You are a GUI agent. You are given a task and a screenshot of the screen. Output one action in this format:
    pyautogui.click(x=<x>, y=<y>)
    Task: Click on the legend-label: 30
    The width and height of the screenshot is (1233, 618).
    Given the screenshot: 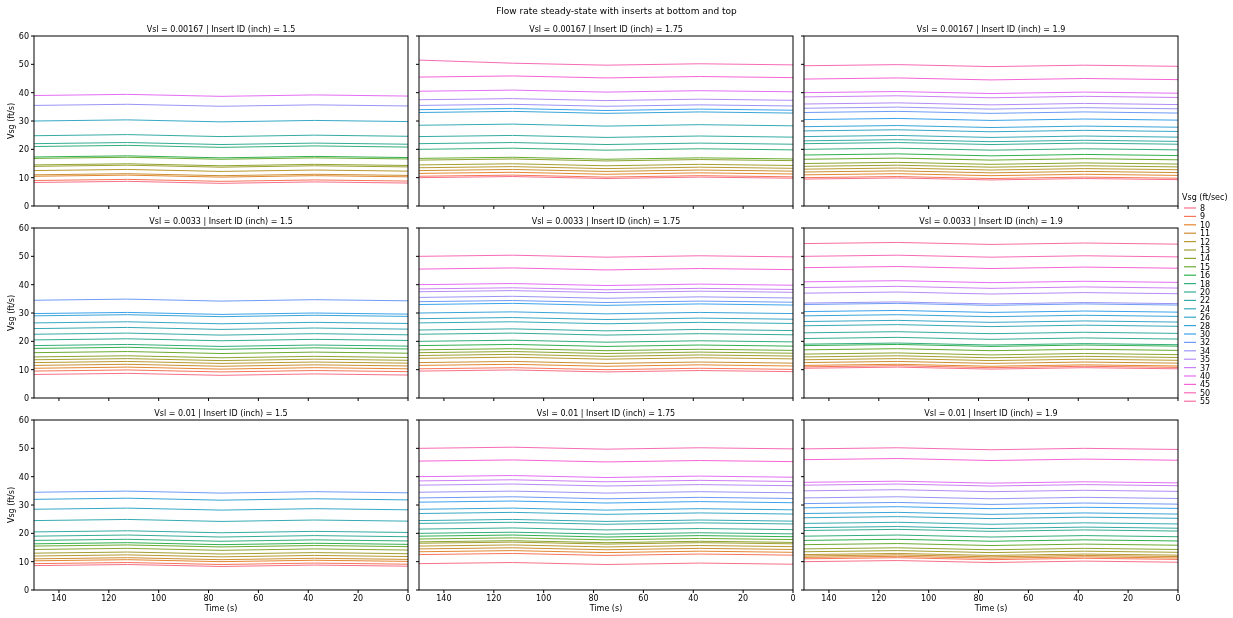 What is the action you would take?
    pyautogui.click(x=1205, y=334)
    